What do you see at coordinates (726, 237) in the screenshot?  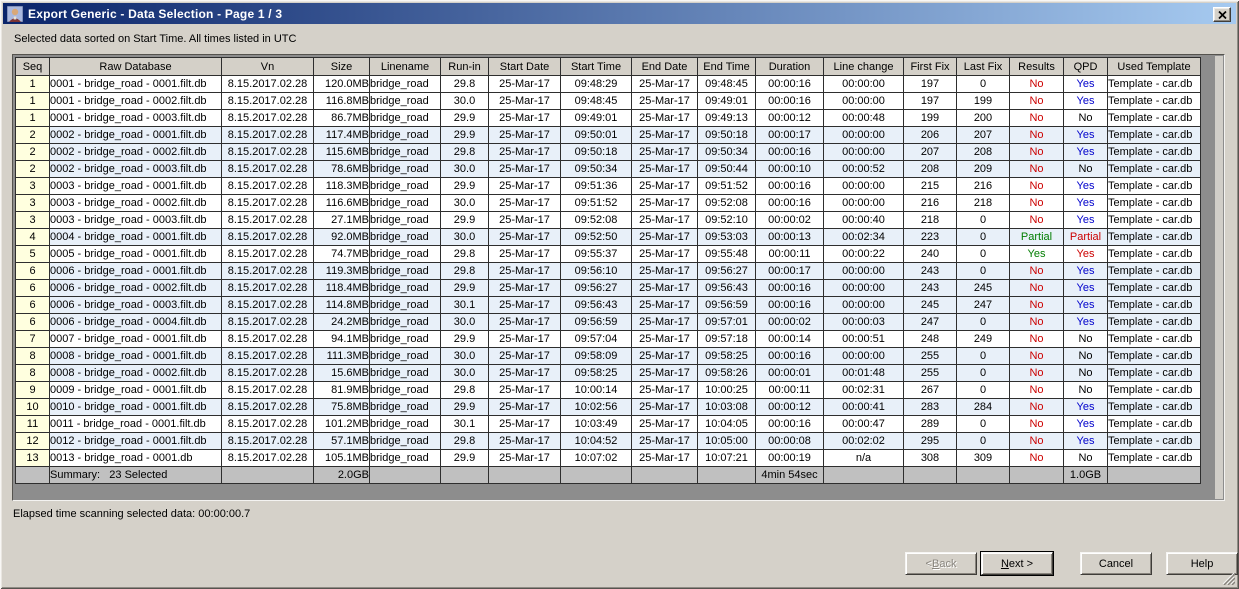 I see `cell-end_time: 09:53:03` at bounding box center [726, 237].